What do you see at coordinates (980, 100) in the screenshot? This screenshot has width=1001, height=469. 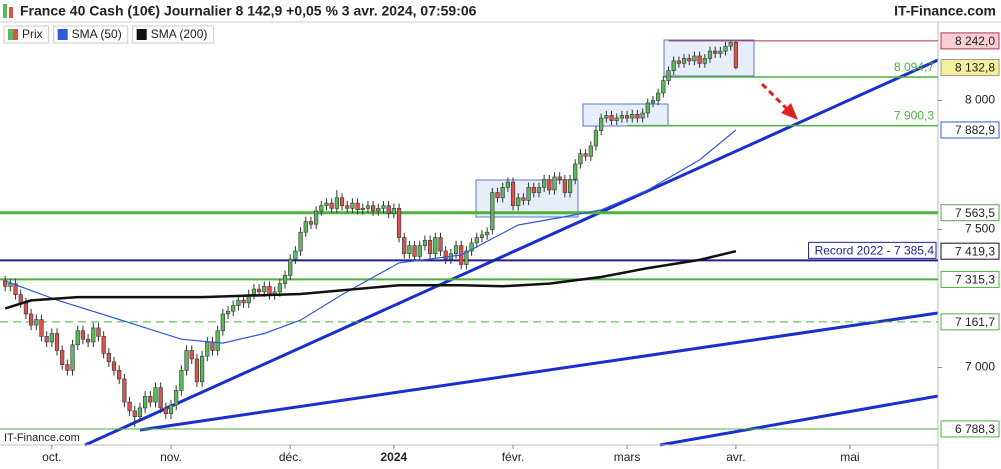 I see `y-tick-label: 8 000` at bounding box center [980, 100].